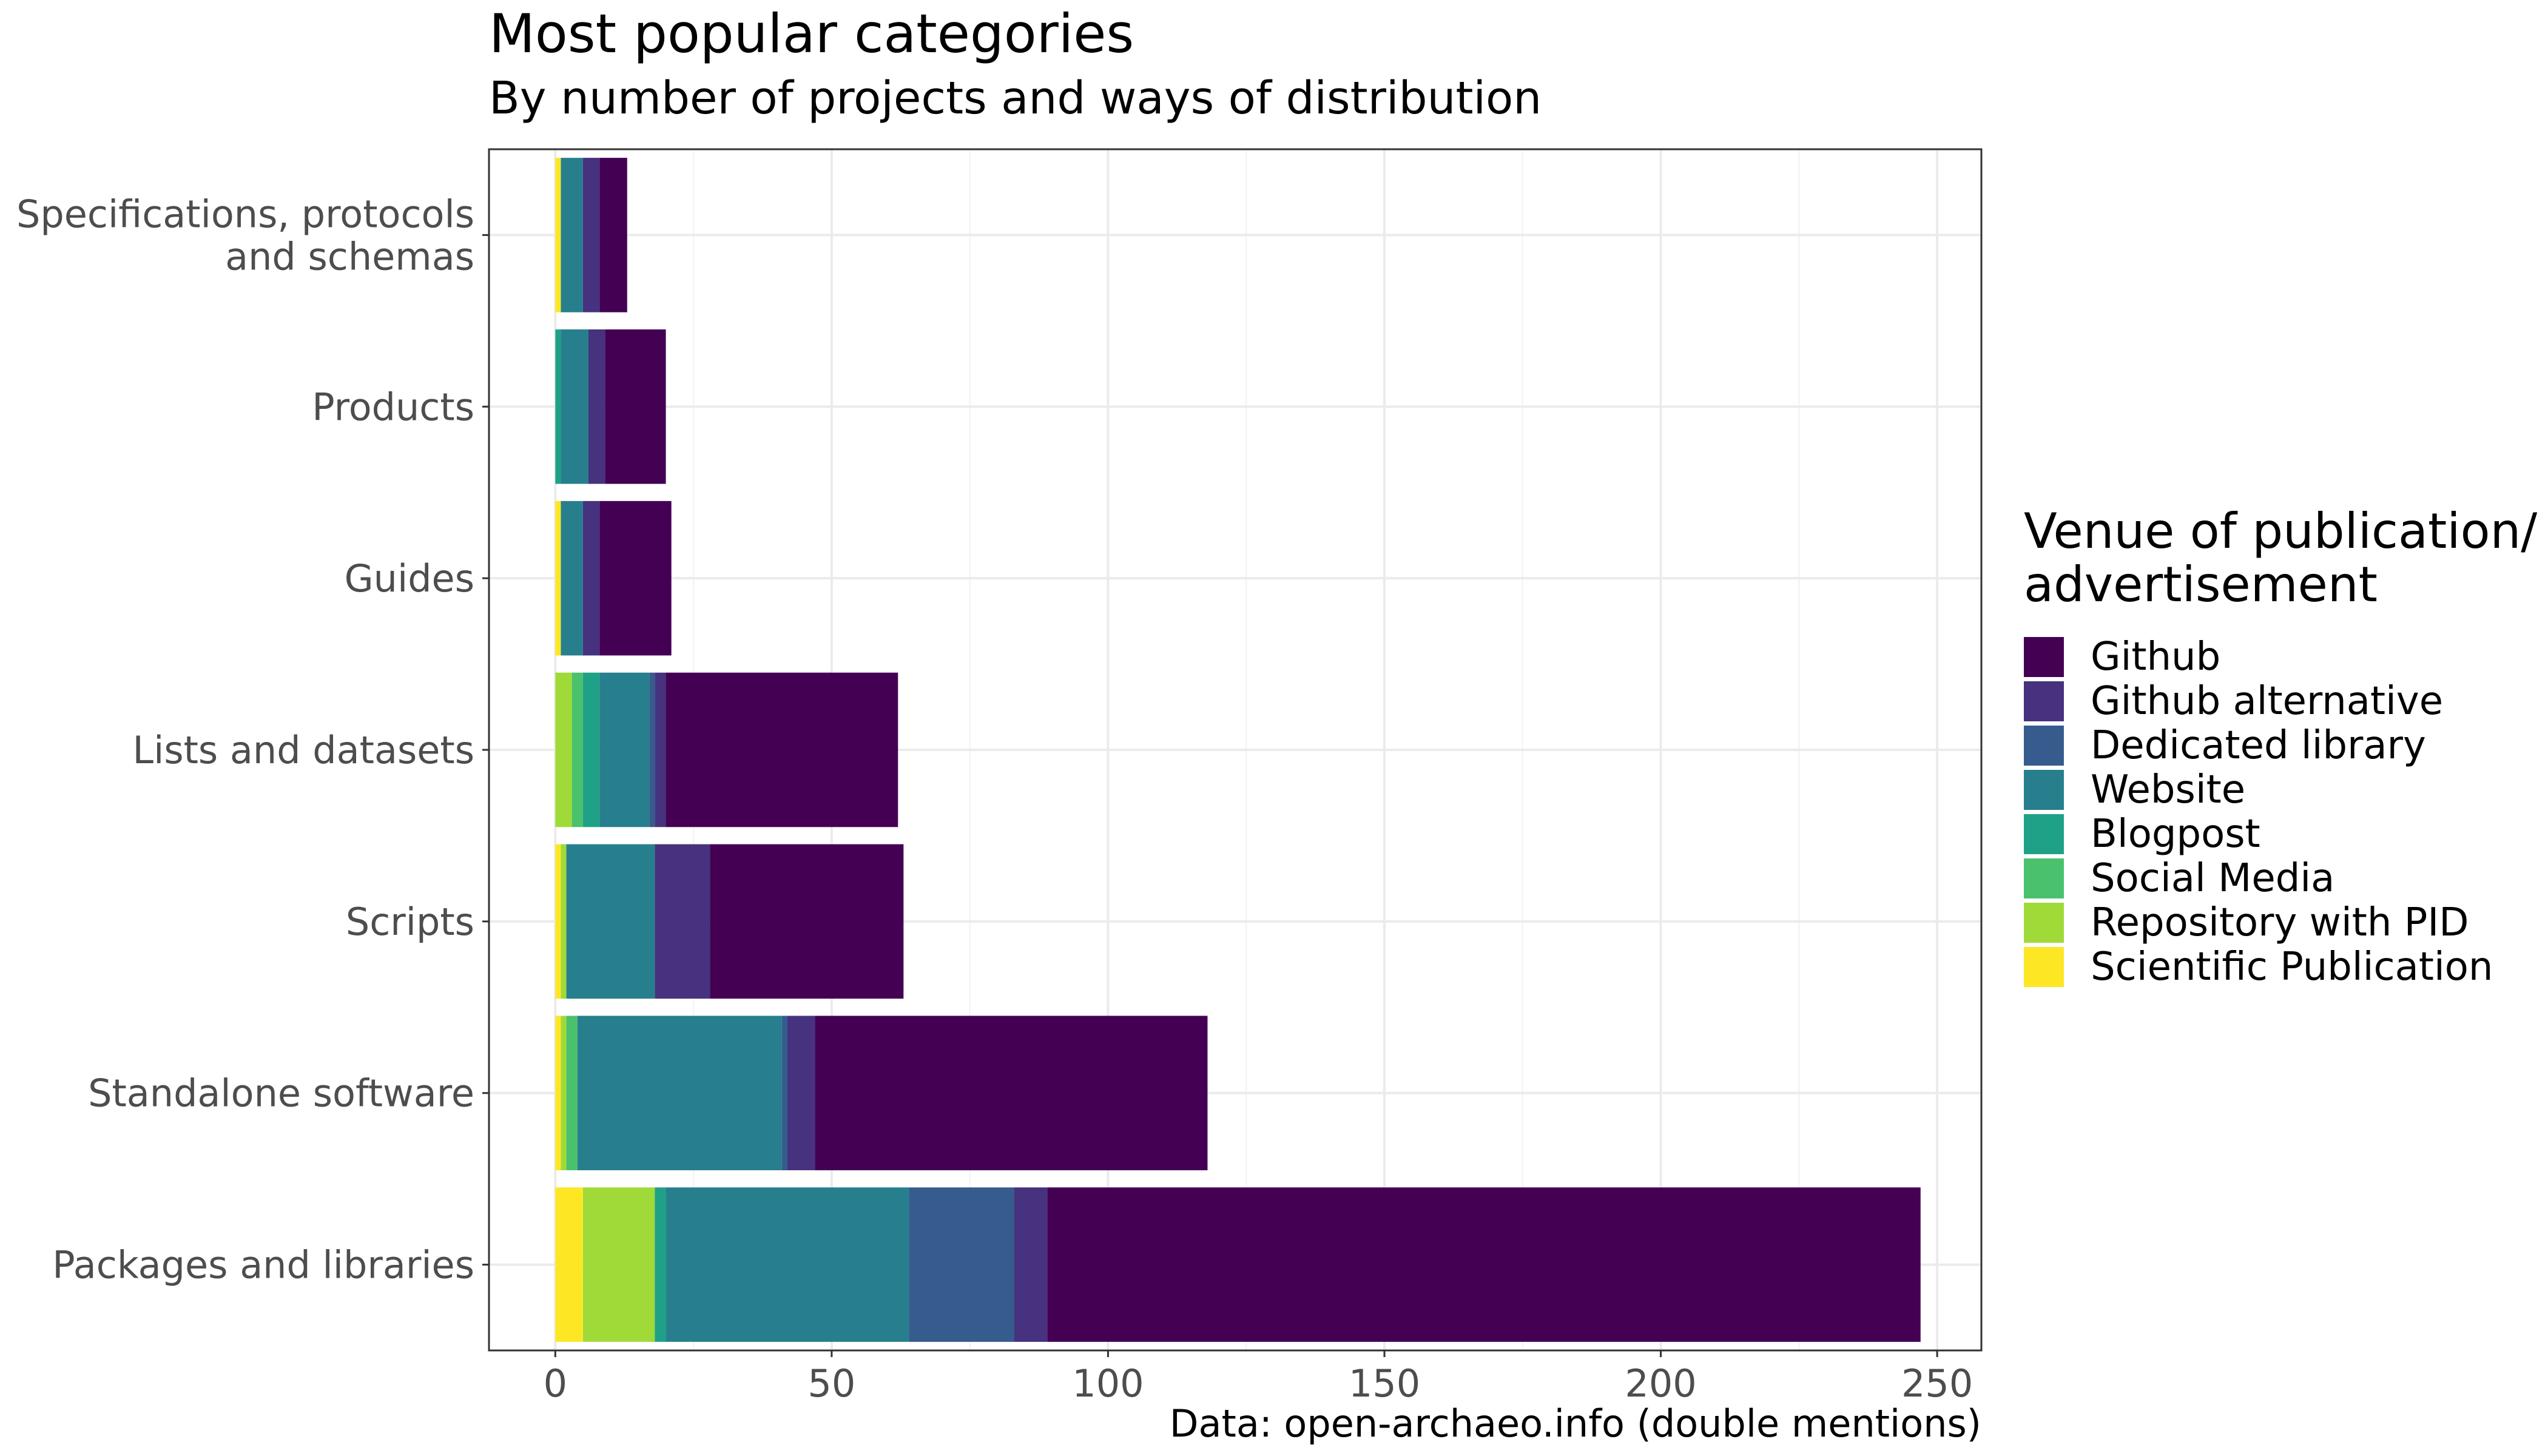 The image size is (2548, 1456). Describe the element at coordinates (2213, 878) in the screenshot. I see `legend-label: Social Media` at that location.